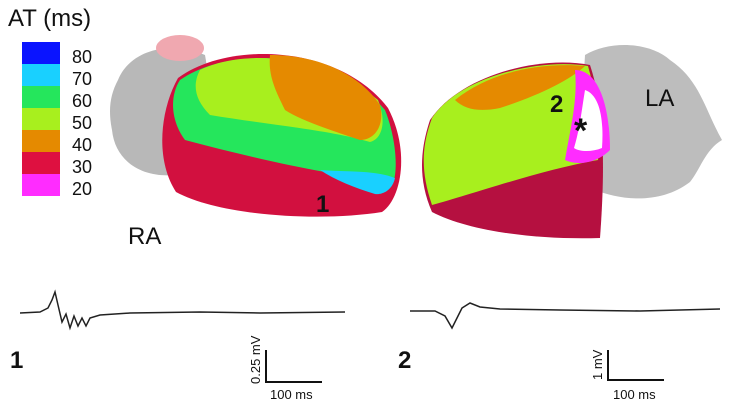  What do you see at coordinates (82, 167) in the screenshot?
I see `legend-label: 30` at bounding box center [82, 167].